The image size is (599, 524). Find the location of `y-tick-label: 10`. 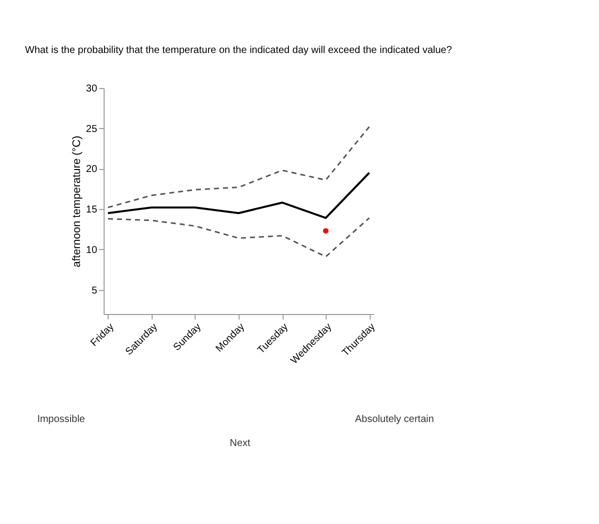

y-tick-label: 10 is located at coordinates (92, 250).